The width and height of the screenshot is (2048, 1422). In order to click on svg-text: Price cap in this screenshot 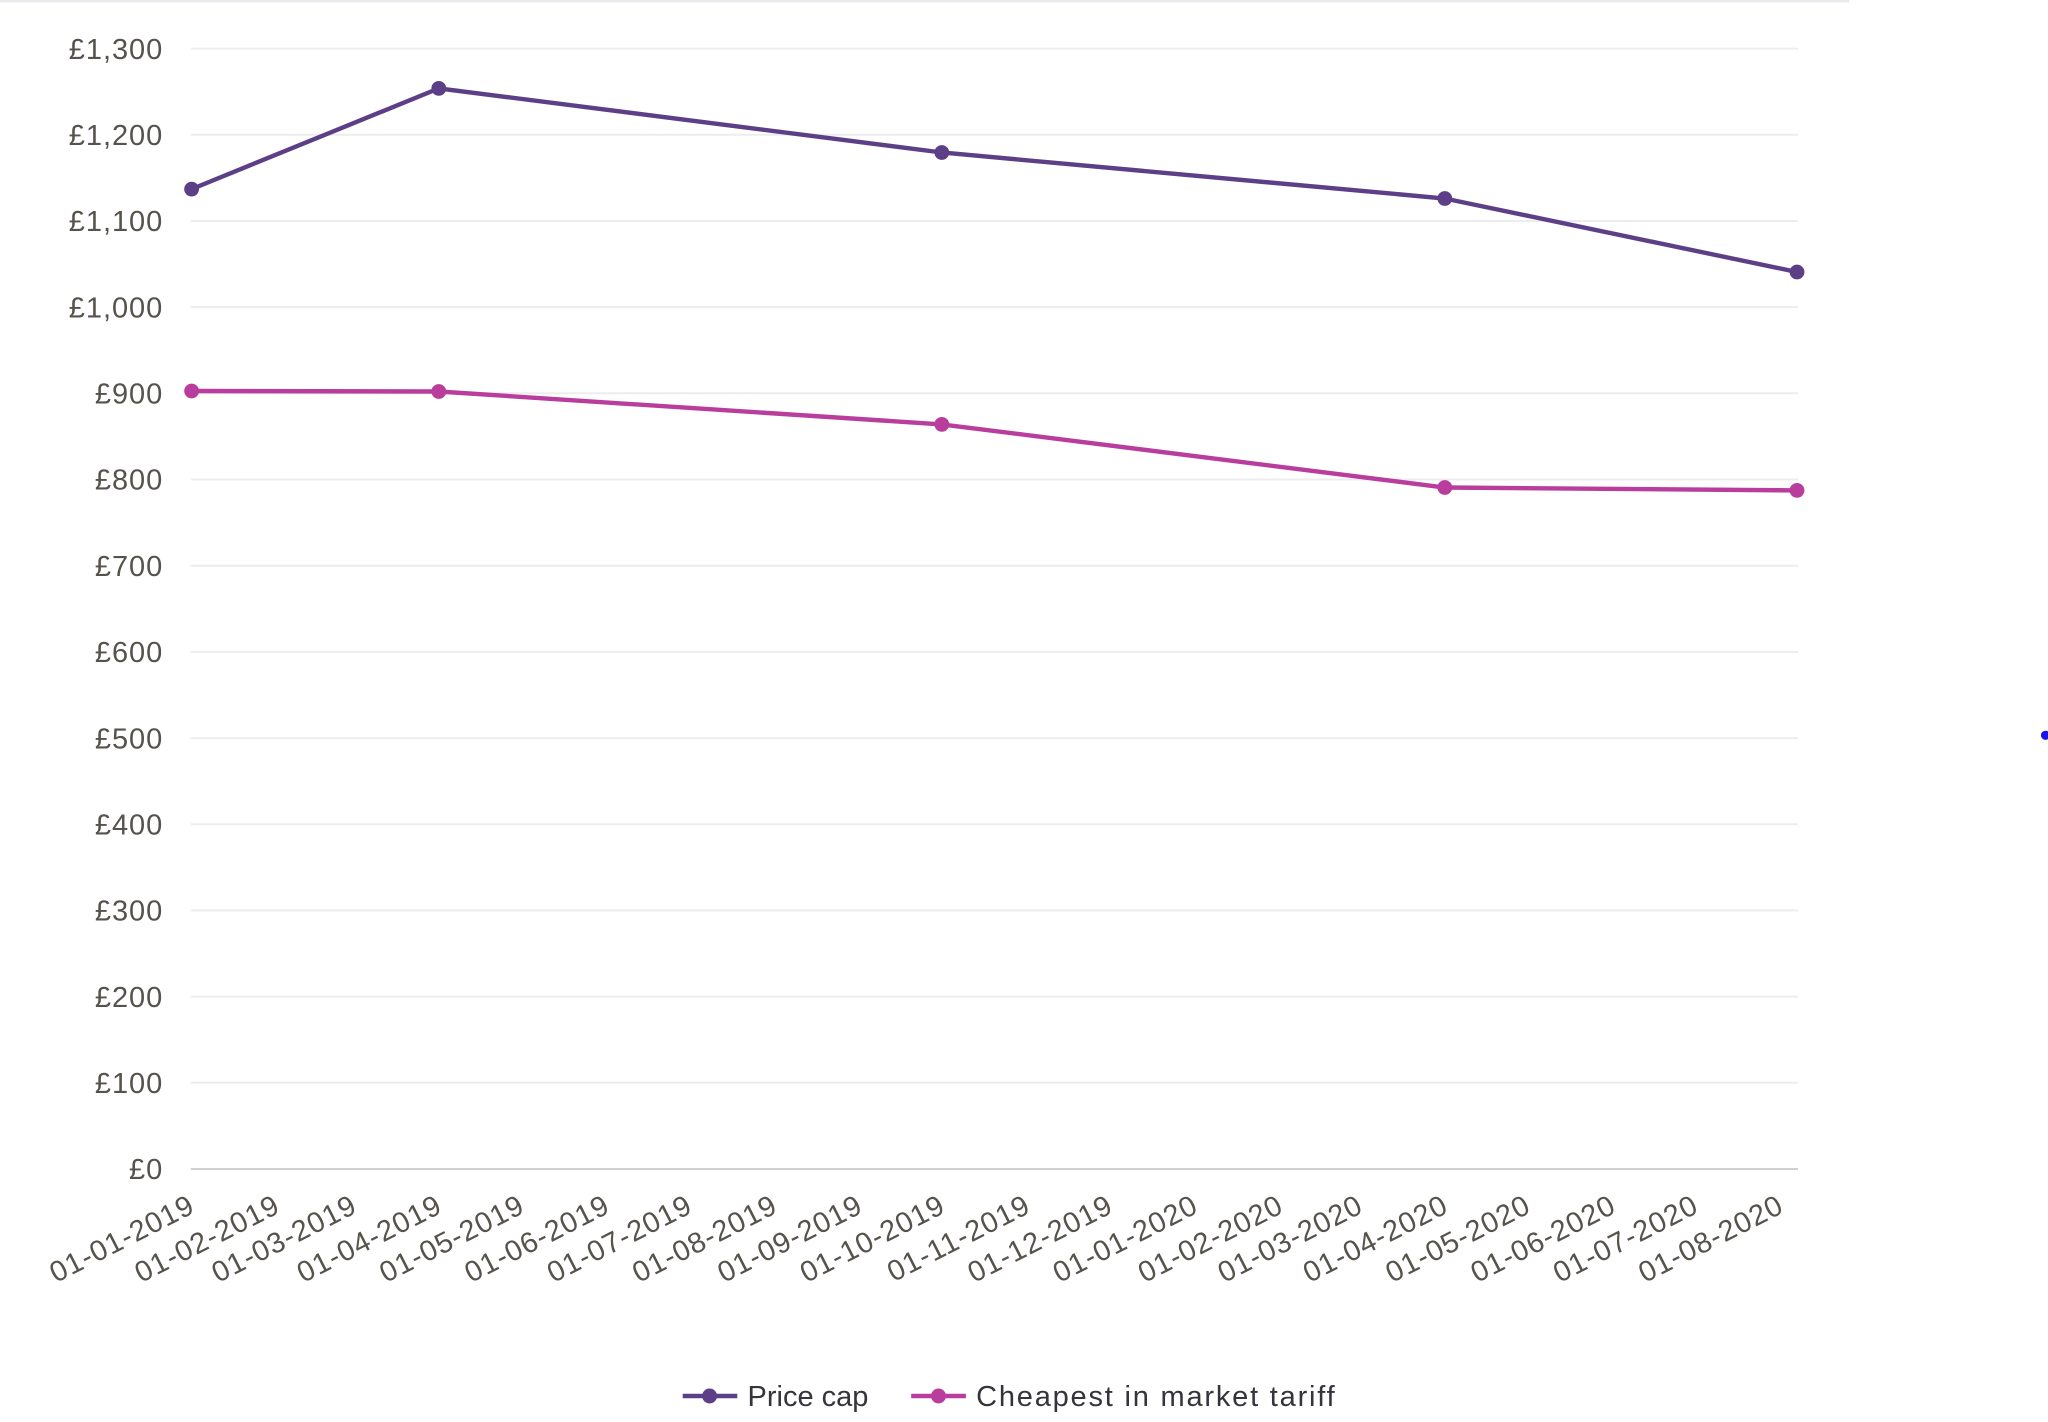, I will do `click(808, 1397)`.